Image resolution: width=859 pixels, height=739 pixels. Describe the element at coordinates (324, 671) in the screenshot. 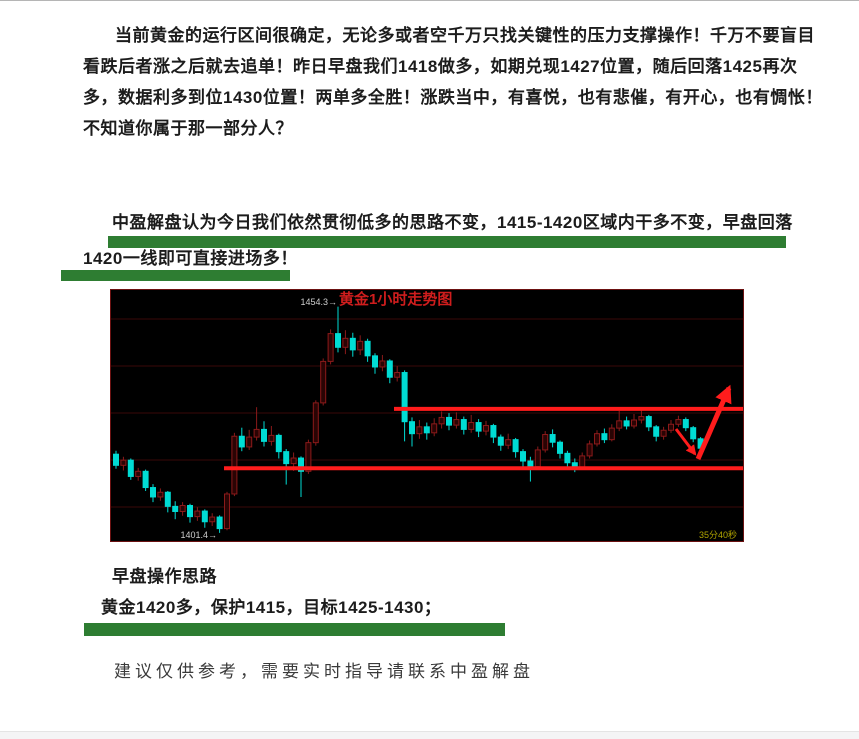

I see `disclaimer-note: 建议仅供参考，需要实时指导请联系中盈解盘` at that location.